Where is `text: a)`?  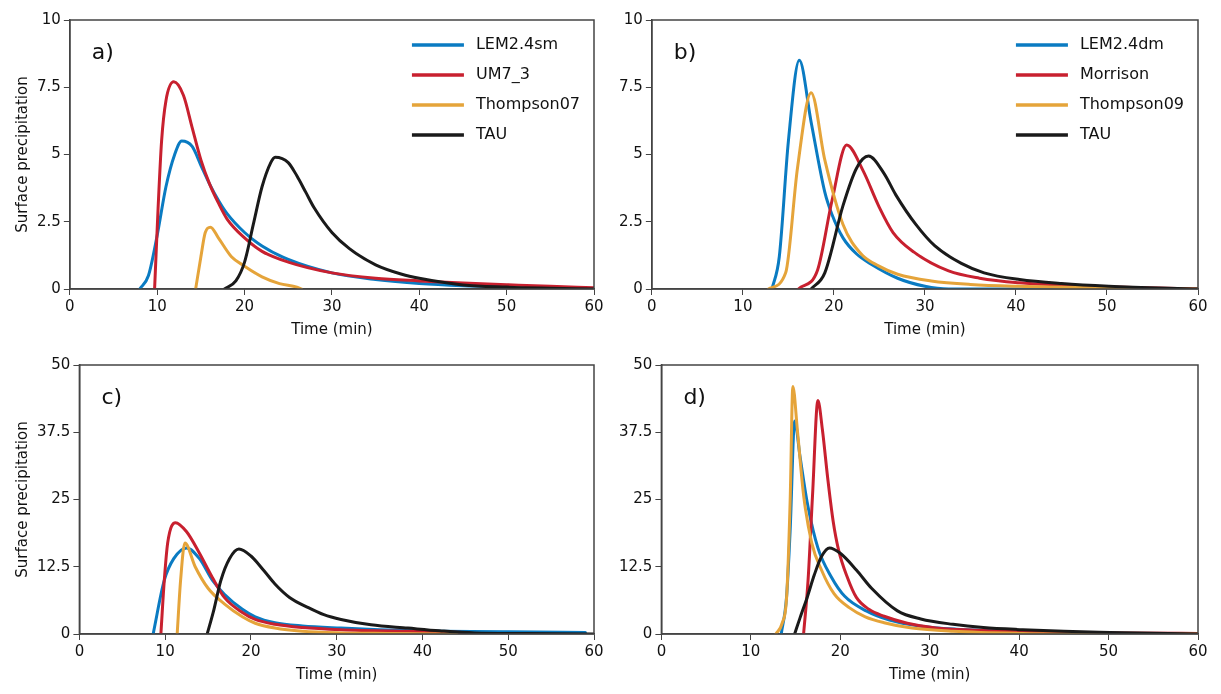
text: a) is located at coordinates (102, 51).